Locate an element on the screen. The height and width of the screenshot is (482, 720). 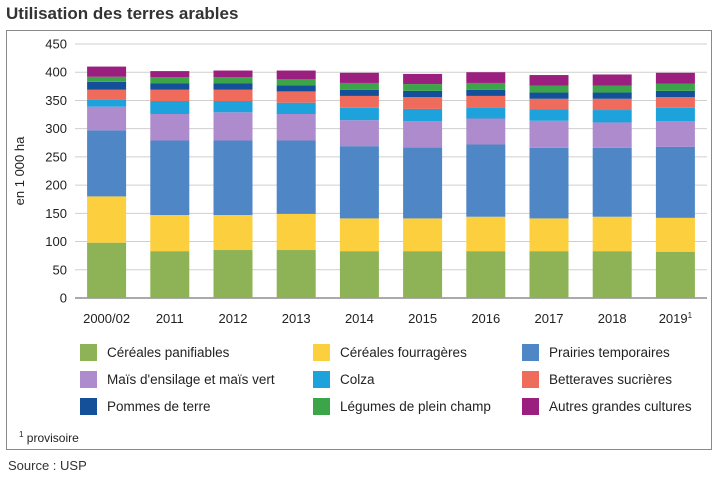
legend-label: Céréales fourragères is located at coordinates (403, 352).